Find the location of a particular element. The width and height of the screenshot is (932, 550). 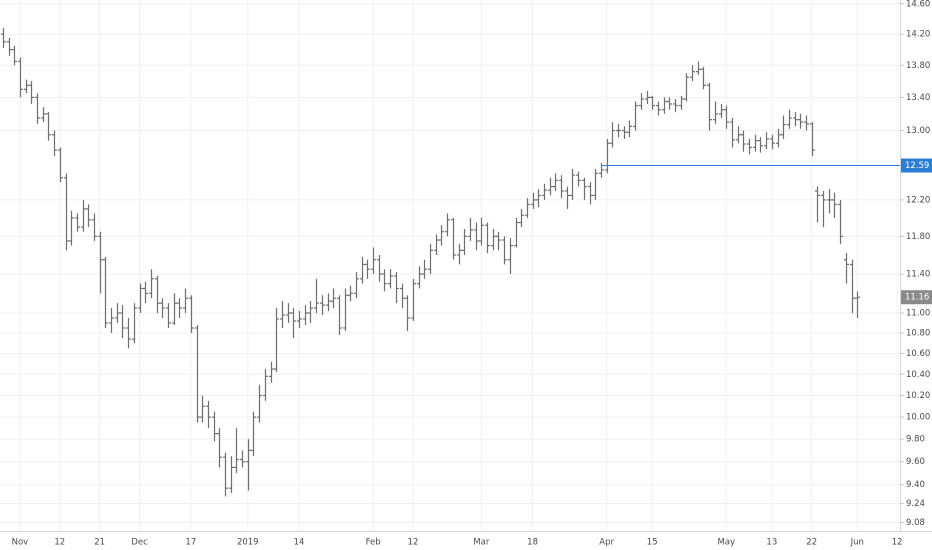

x-tick-label: Jun is located at coordinates (857, 543).